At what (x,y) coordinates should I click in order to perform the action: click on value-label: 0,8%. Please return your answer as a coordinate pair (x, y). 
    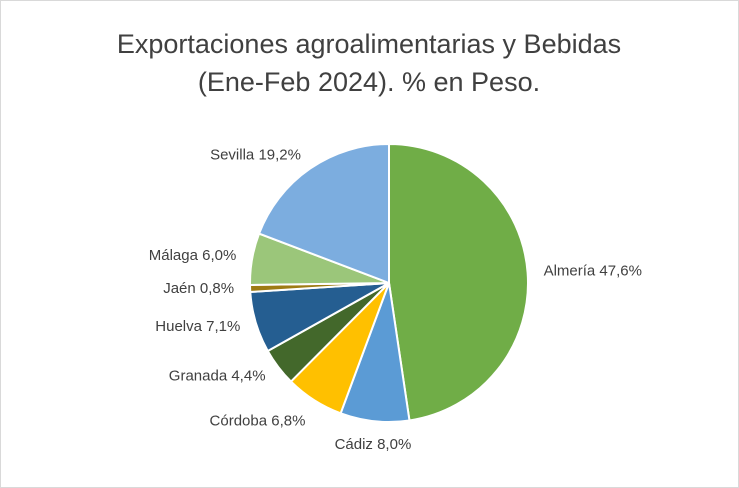
    Looking at the image, I should click on (217, 288).